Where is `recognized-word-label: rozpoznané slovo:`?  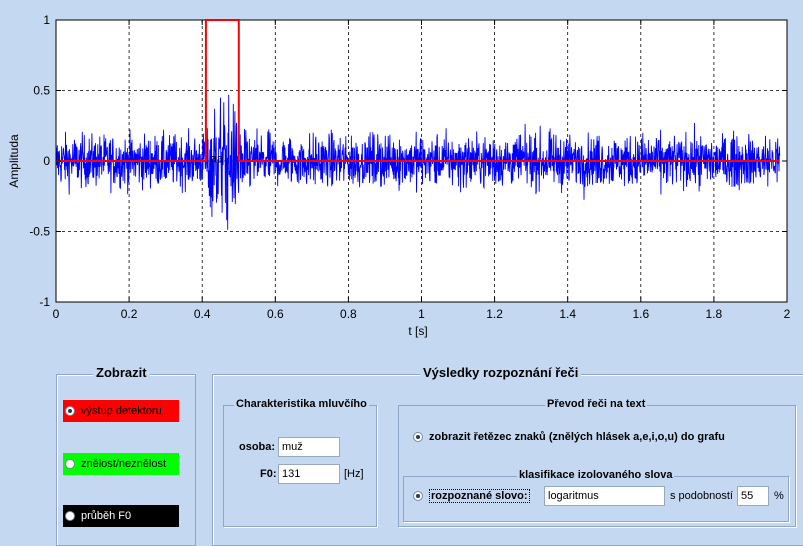 recognized-word-label: rozpoznané slovo: is located at coordinates (479, 496).